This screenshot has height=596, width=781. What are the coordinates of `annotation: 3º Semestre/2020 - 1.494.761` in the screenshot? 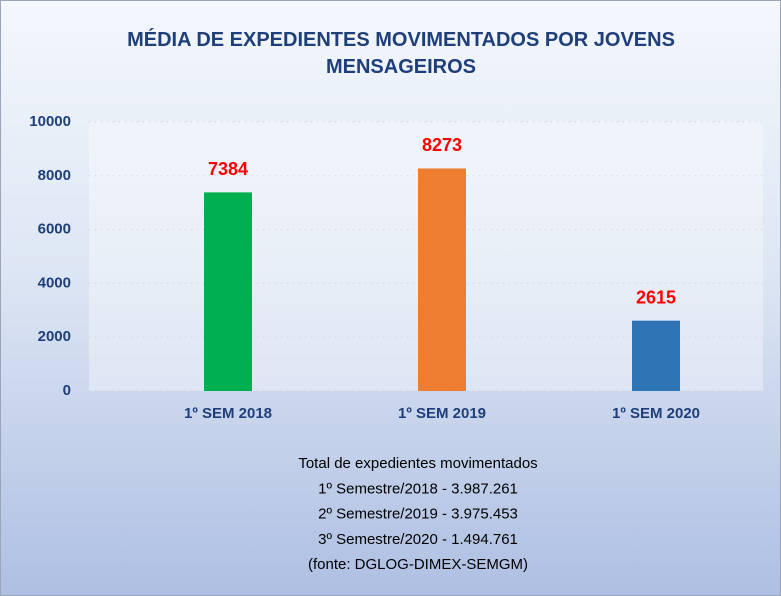 It's located at (418, 539).